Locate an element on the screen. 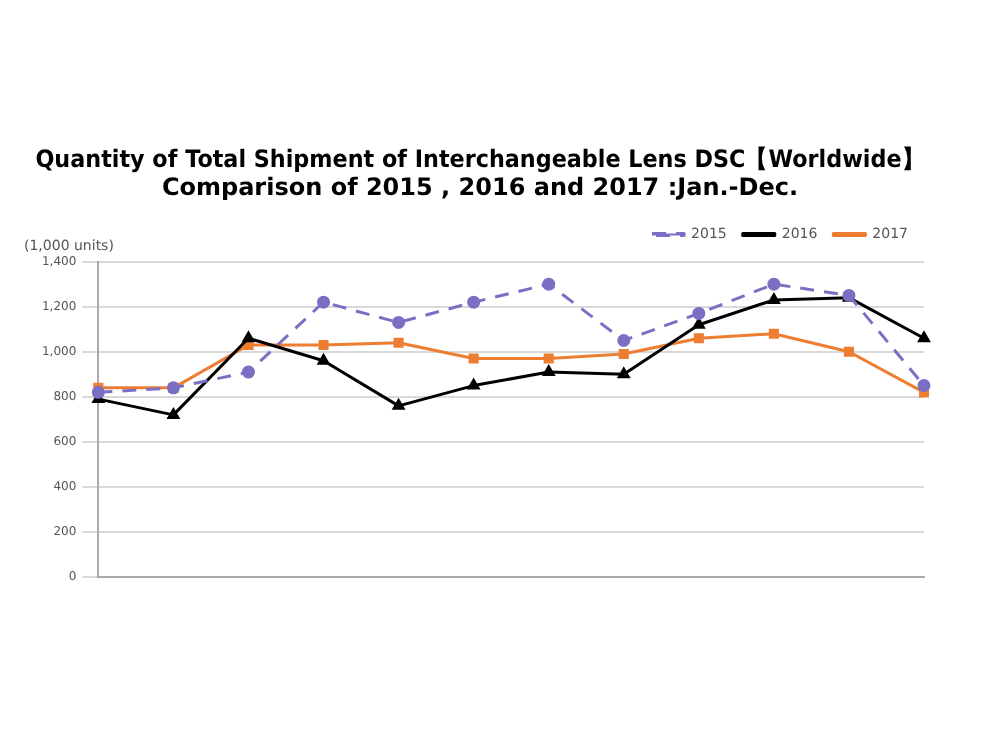 This screenshot has width=1000, height=750. chart-title: Quantity of Total Shipment of Interchangeable Lens DSC【Worldwide】 Comparison of 2015 , 2016 and 2017 :Jan.-Dec. is located at coordinates (480, 172).